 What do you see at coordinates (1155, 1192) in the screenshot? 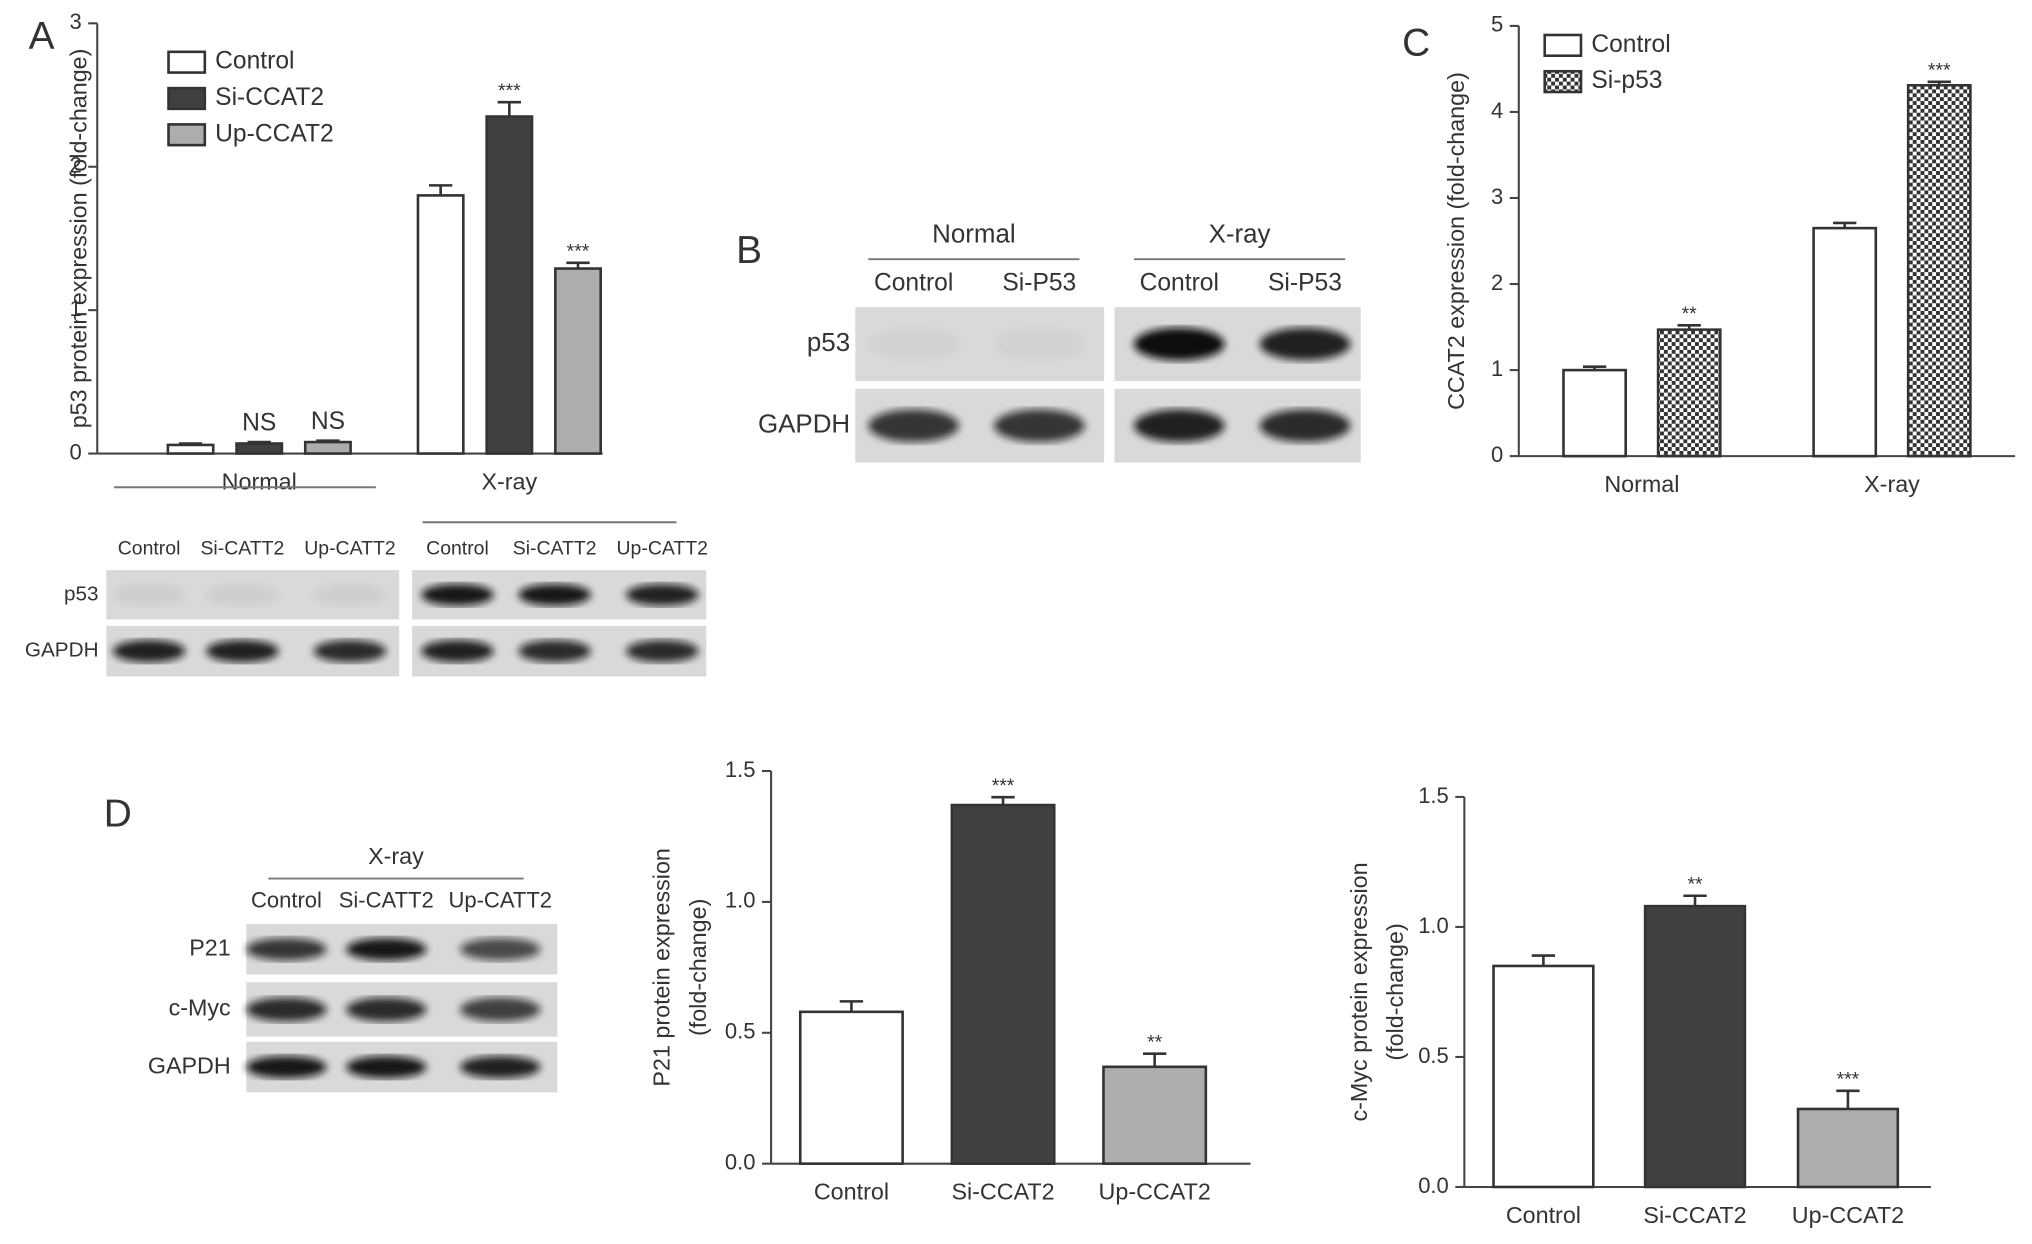
I see `x-tick-label: Up-CCAT2` at bounding box center [1155, 1192].